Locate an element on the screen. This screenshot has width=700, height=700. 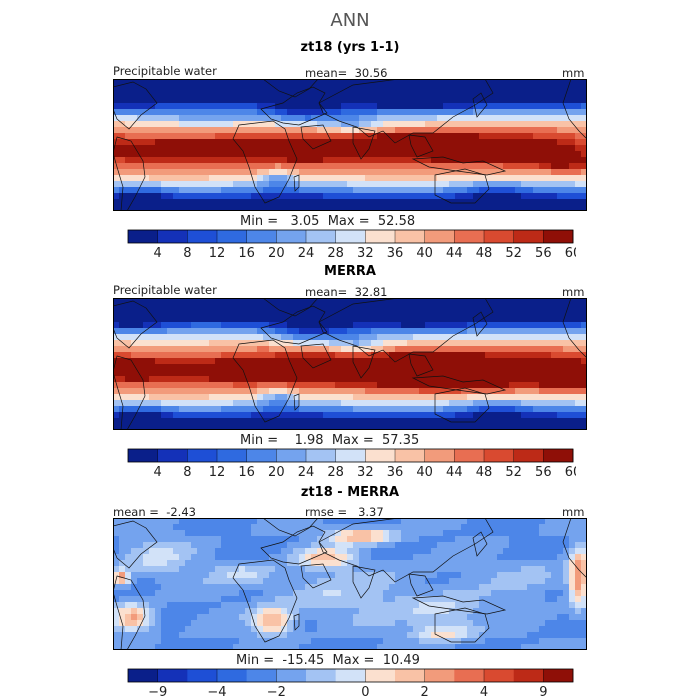
colorbar-swatch is located at coordinates (380, 455).